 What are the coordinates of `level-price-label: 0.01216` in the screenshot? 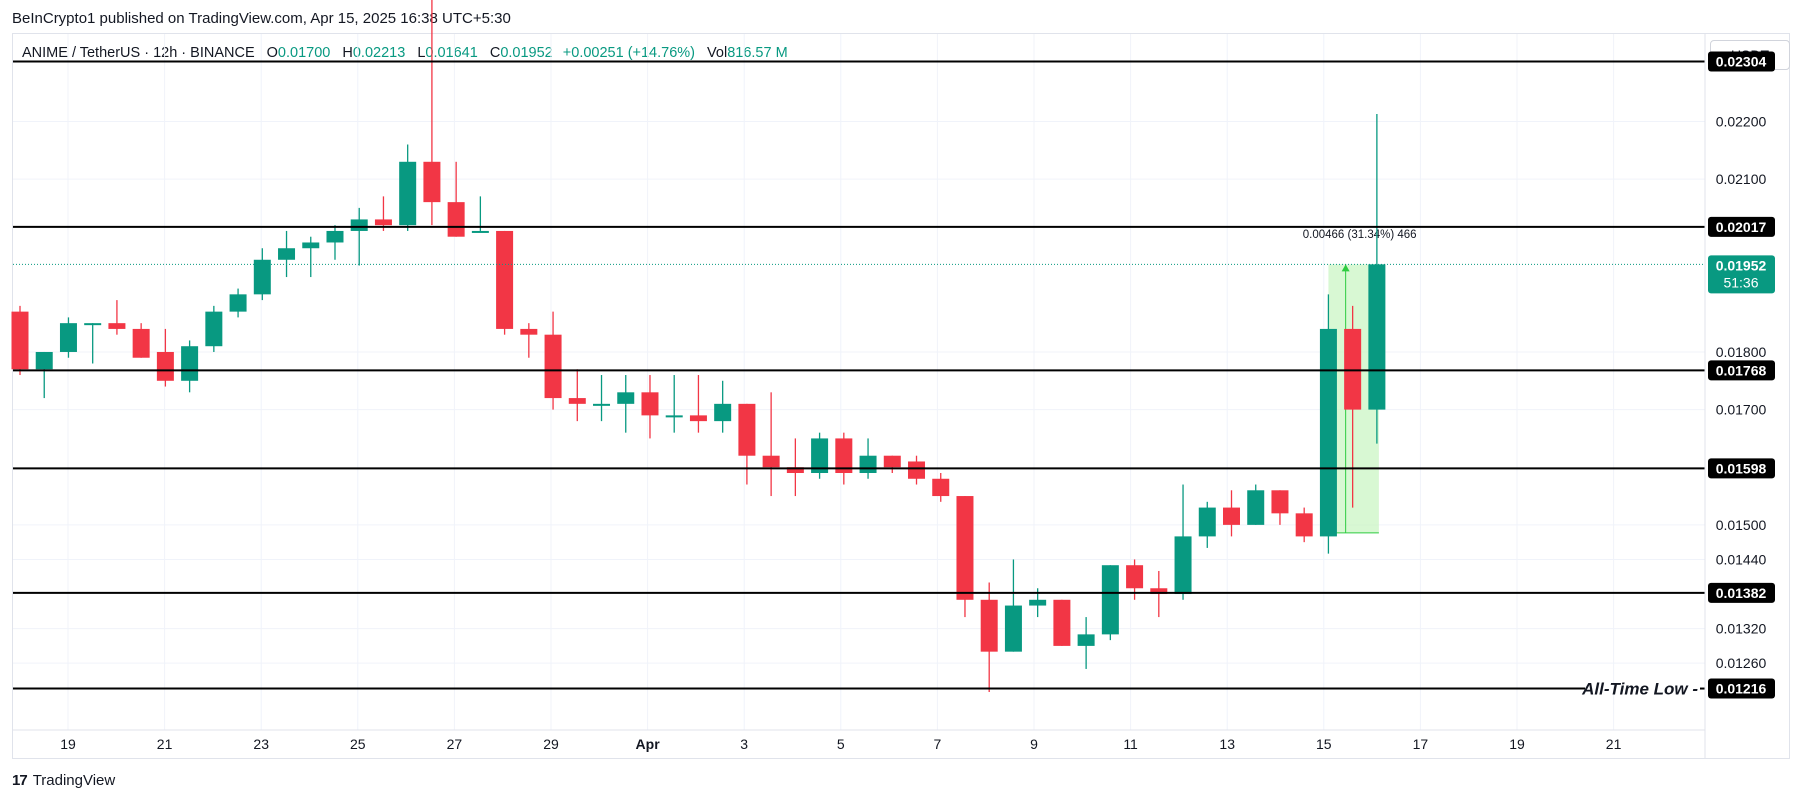 It's located at (1741, 689).